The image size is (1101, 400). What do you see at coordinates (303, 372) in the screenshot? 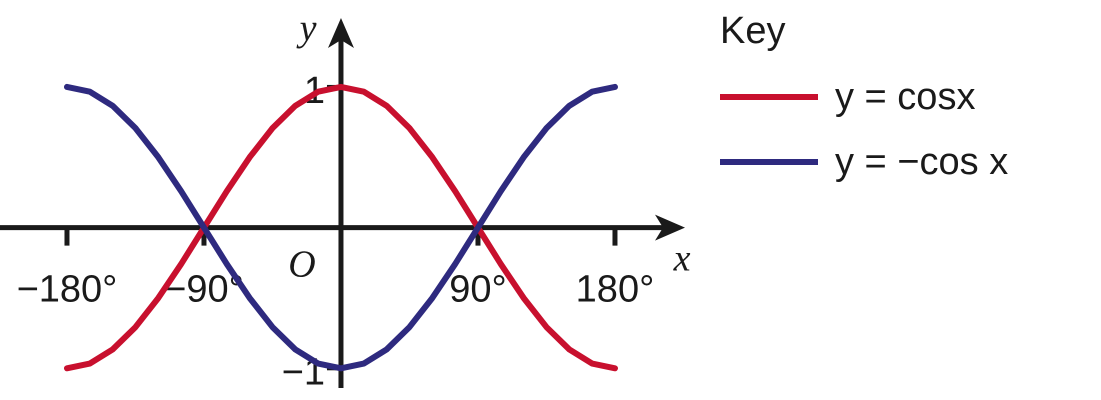
I see `y-tick-label: −1` at bounding box center [303, 372].